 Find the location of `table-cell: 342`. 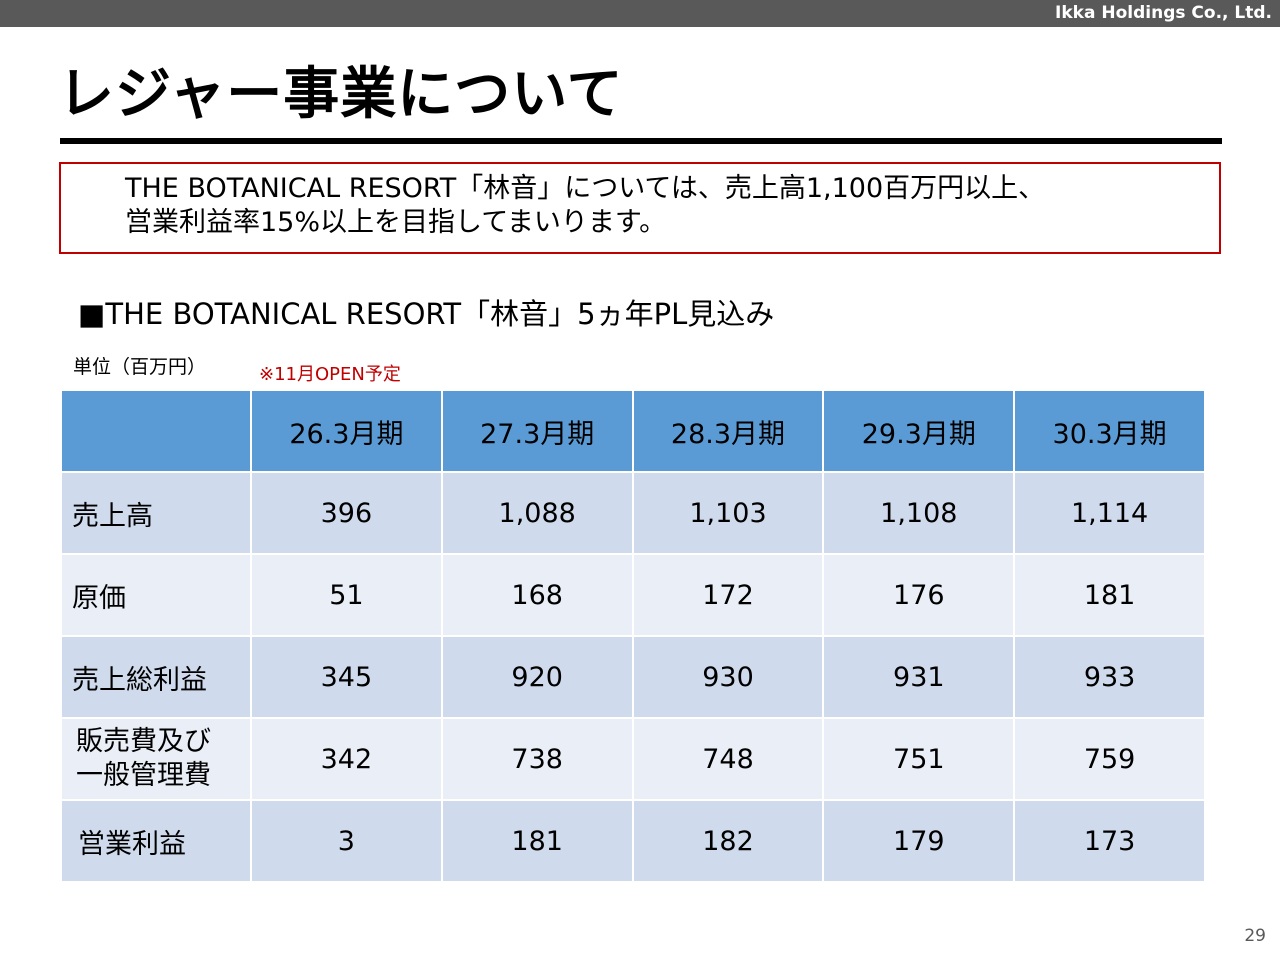

table-cell: 342 is located at coordinates (346, 759).